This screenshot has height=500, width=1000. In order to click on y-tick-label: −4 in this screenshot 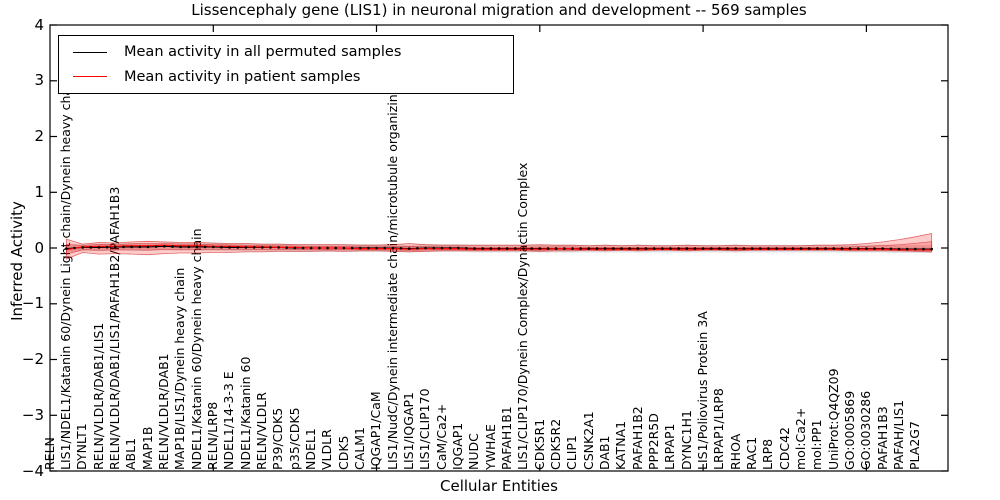, I will do `click(32, 470)`.